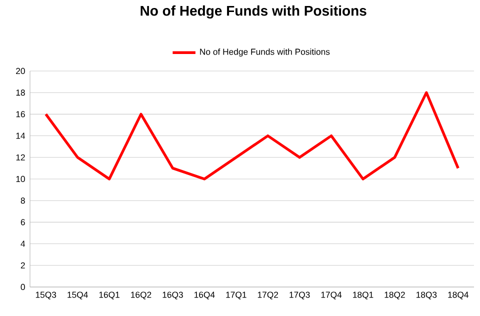 This screenshot has width=480, height=316. What do you see at coordinates (394, 296) in the screenshot?
I see `x-tick-label: 18Q2` at bounding box center [394, 296].